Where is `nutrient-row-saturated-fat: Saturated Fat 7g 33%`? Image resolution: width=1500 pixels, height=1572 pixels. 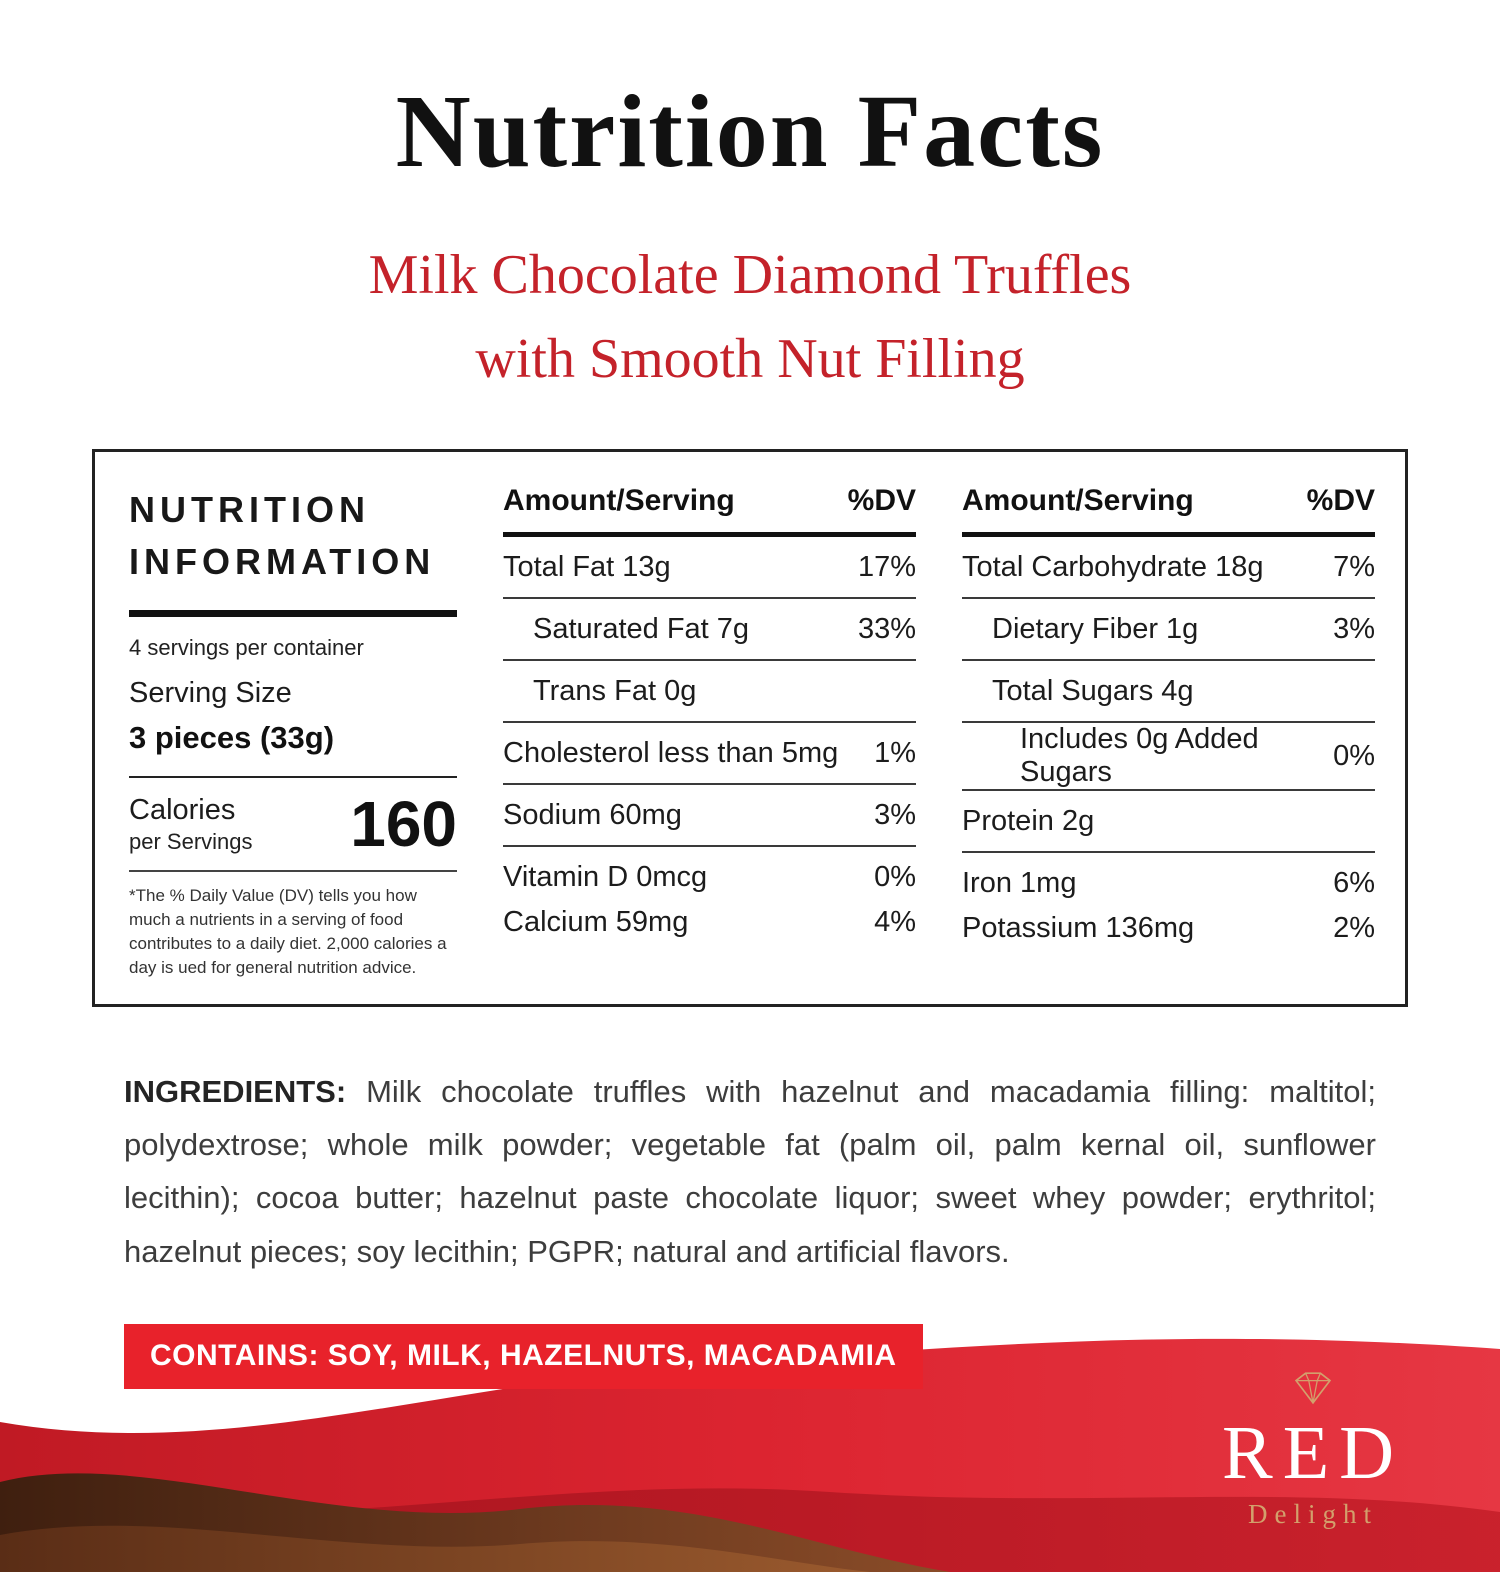 nutrient-row-saturated-fat: Saturated Fat 7g 33% is located at coordinates (709, 630).